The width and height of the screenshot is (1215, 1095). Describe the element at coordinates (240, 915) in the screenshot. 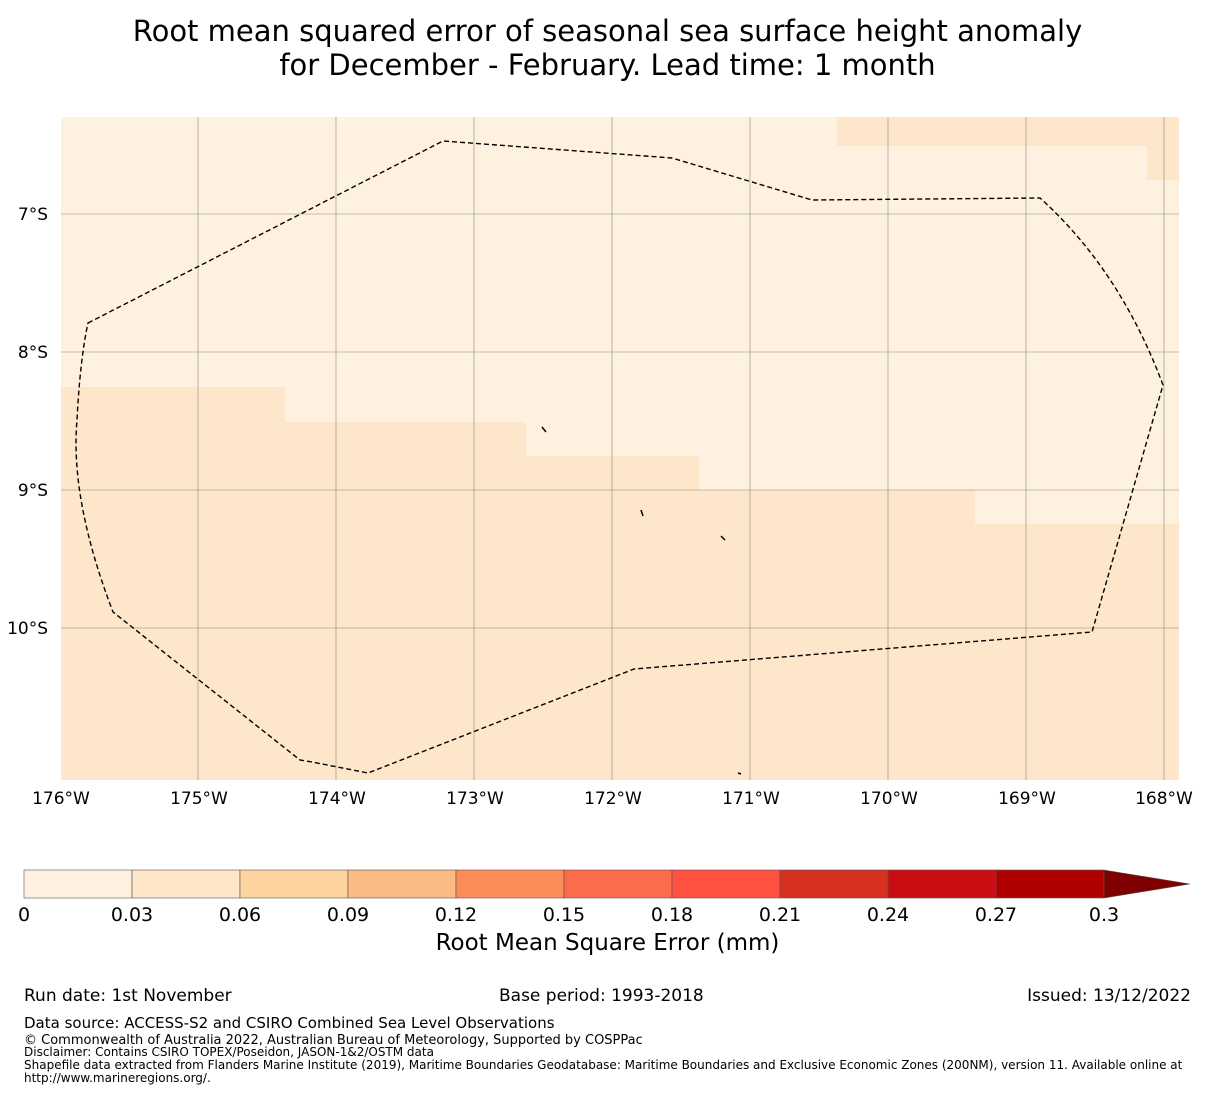

I see `colorbar-tick-label: 0.06` at that location.